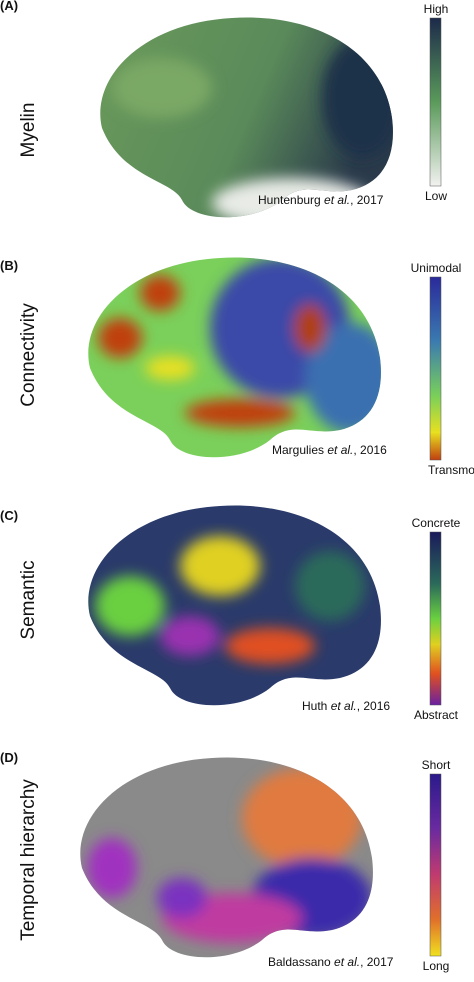 This screenshot has width=474, height=982. What do you see at coordinates (9, 265) in the screenshot?
I see `panel-label: (B)` at bounding box center [9, 265].